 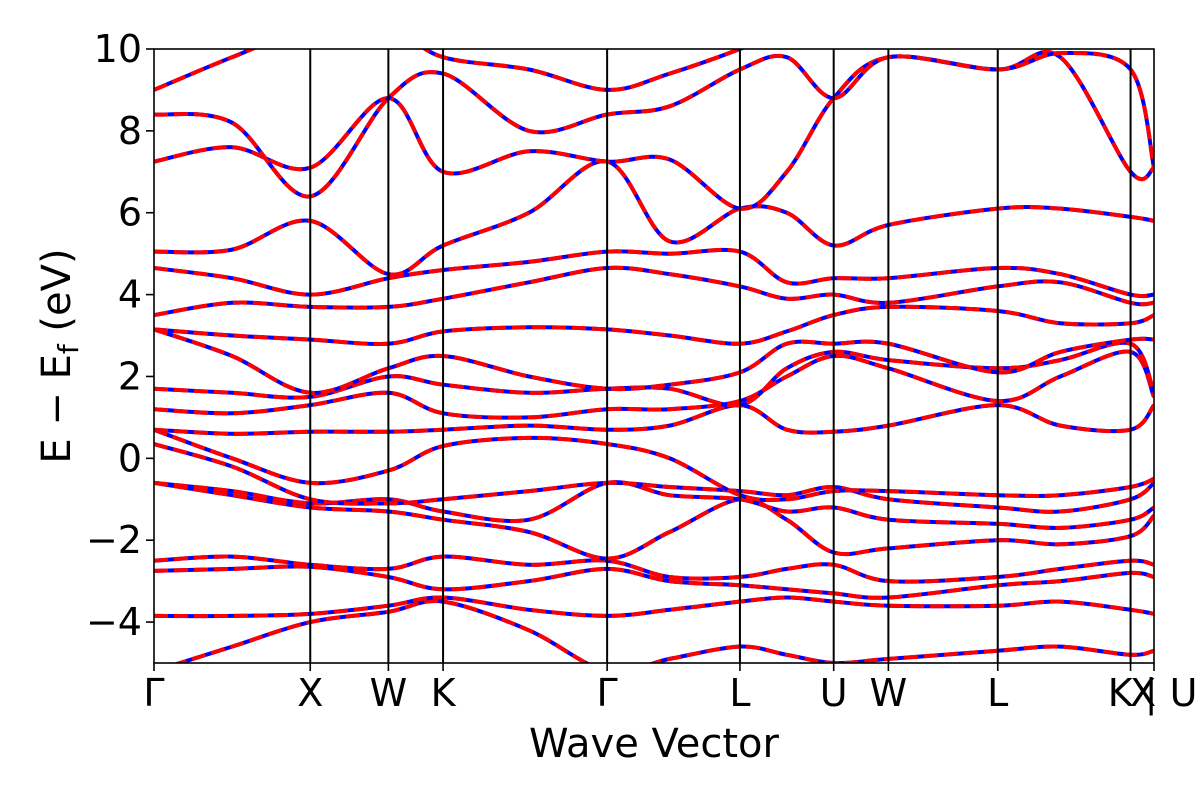 What do you see at coordinates (130, 213) in the screenshot?
I see `y-tick-label: 6` at bounding box center [130, 213].